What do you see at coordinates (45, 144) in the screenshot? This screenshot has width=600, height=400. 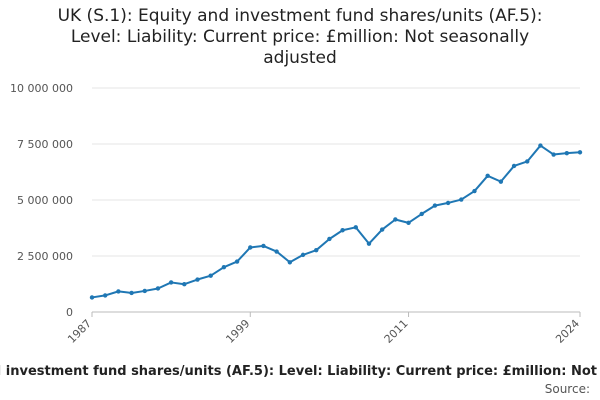 I see `y-tick-label: 7 500 000` at bounding box center [45, 144].